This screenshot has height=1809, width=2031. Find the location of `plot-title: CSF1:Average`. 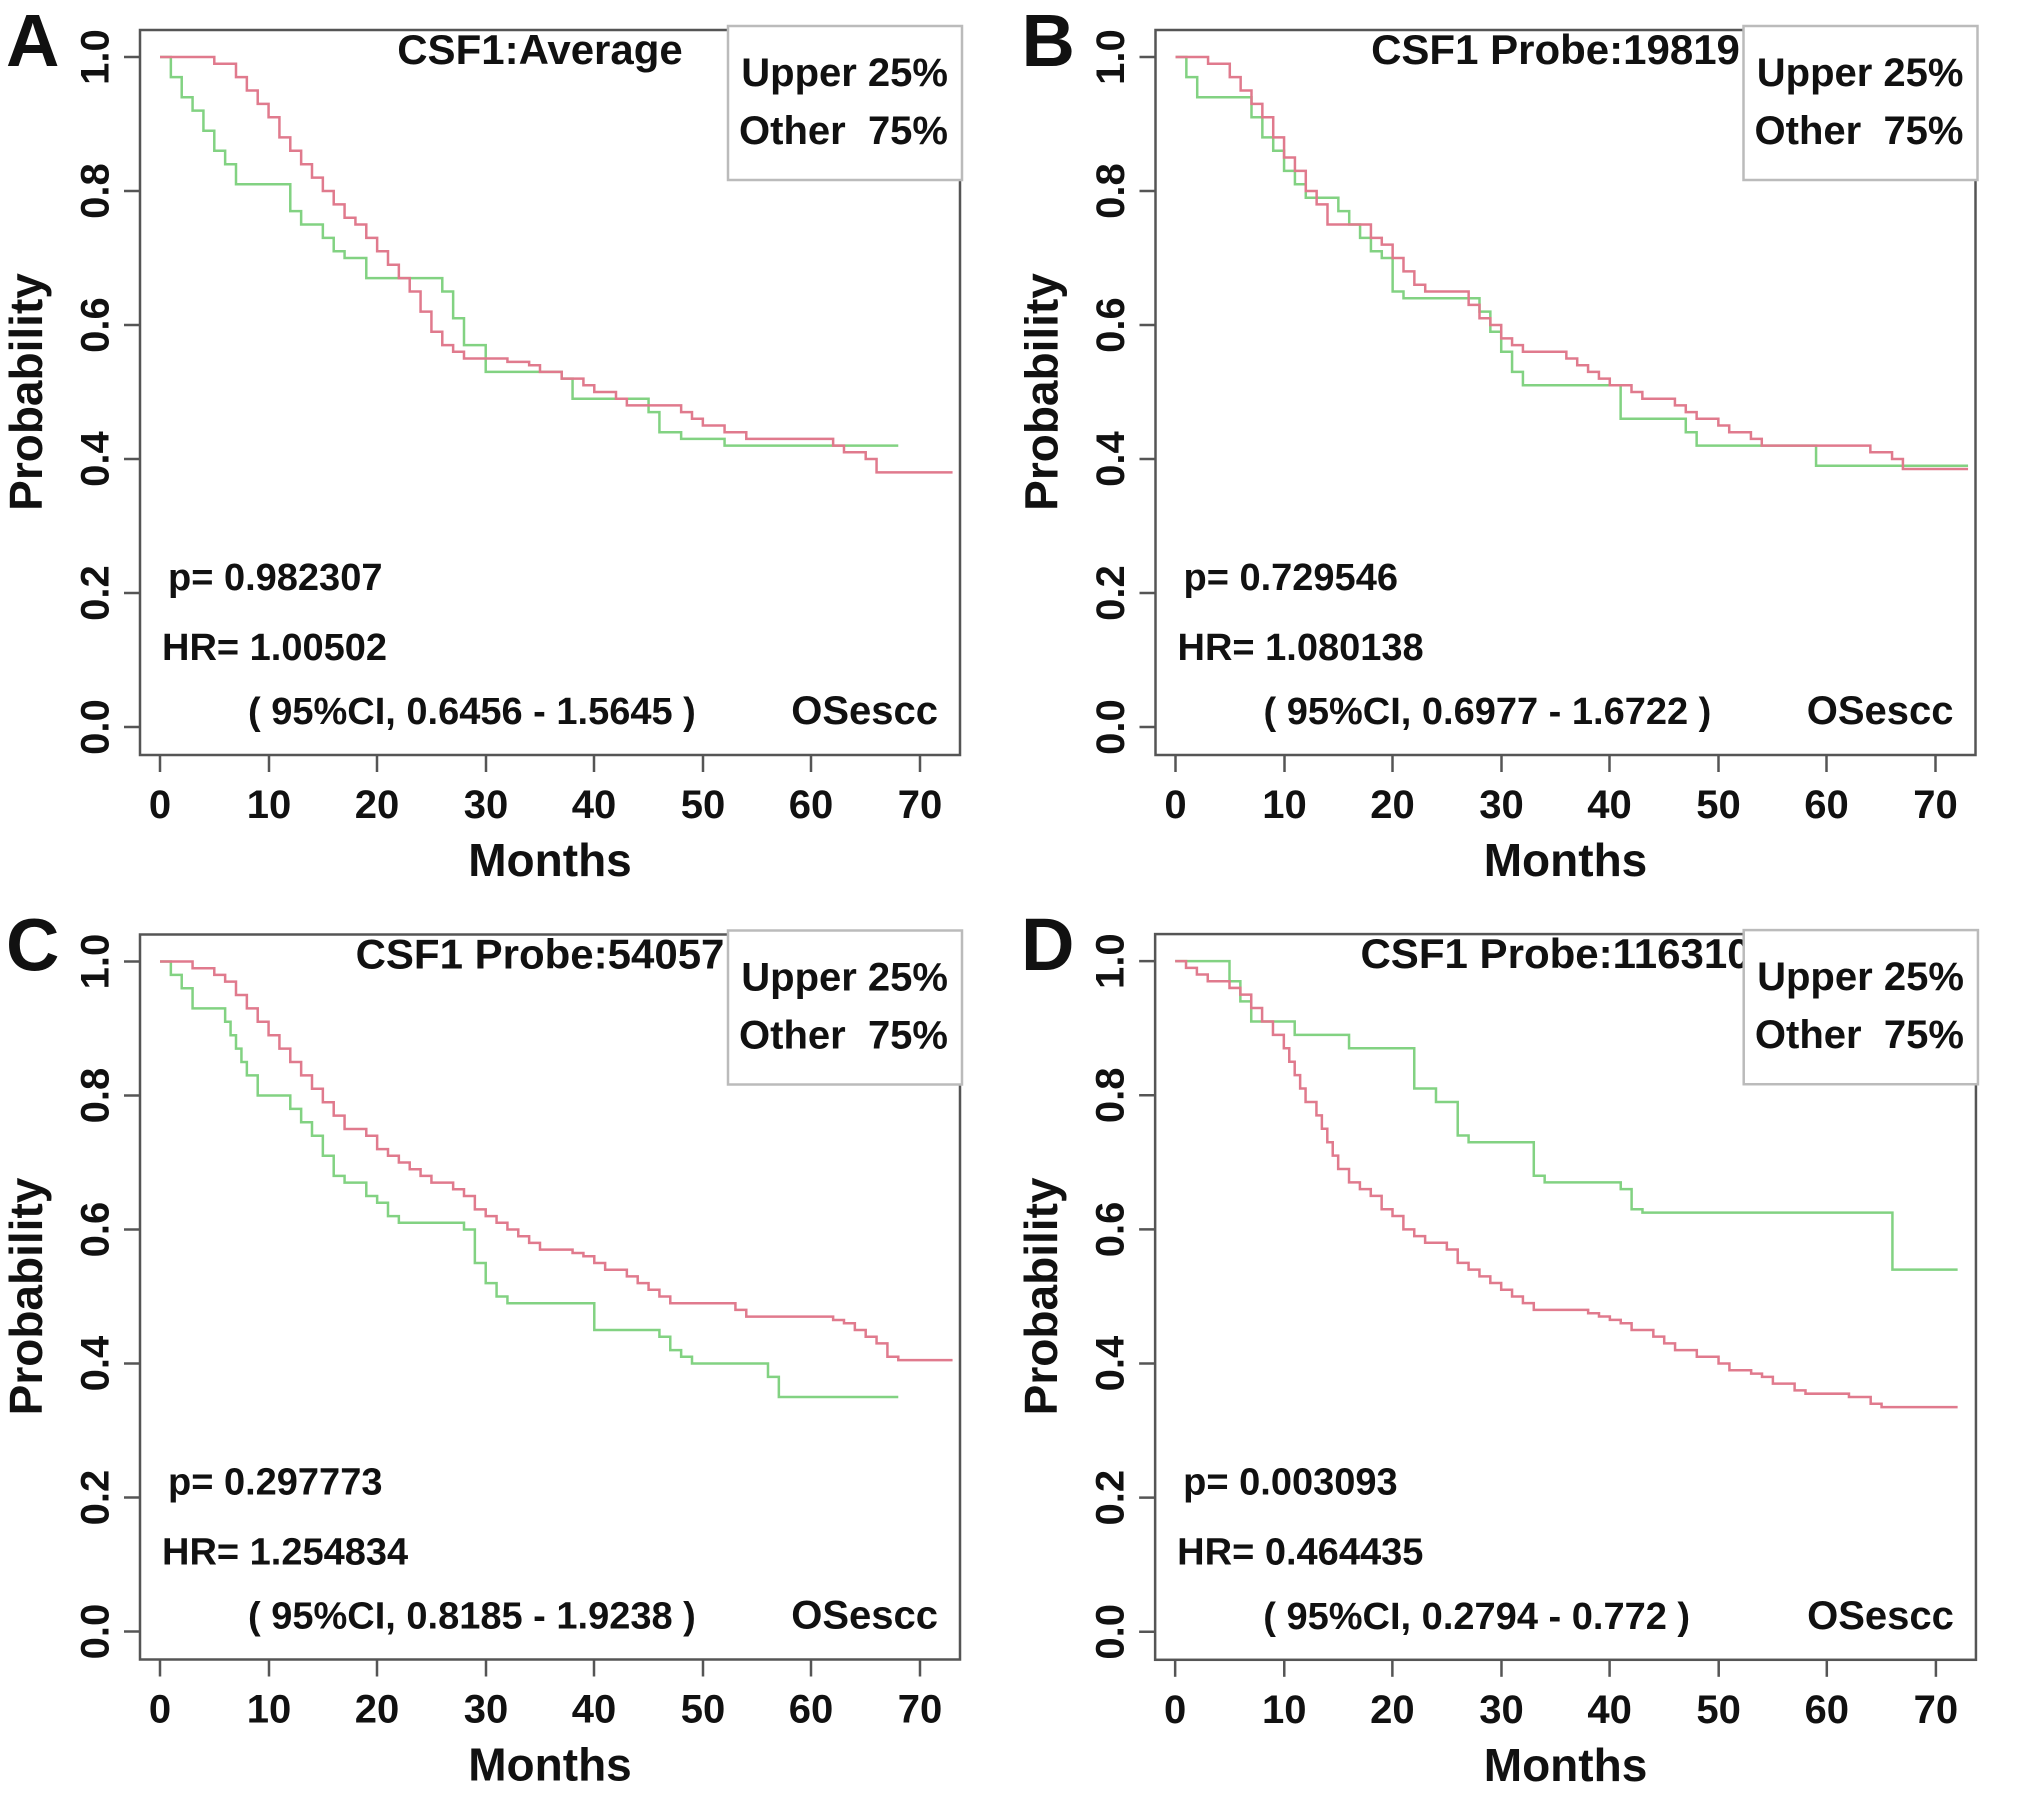

plot-title: CSF1:Average is located at coordinates (540, 49).